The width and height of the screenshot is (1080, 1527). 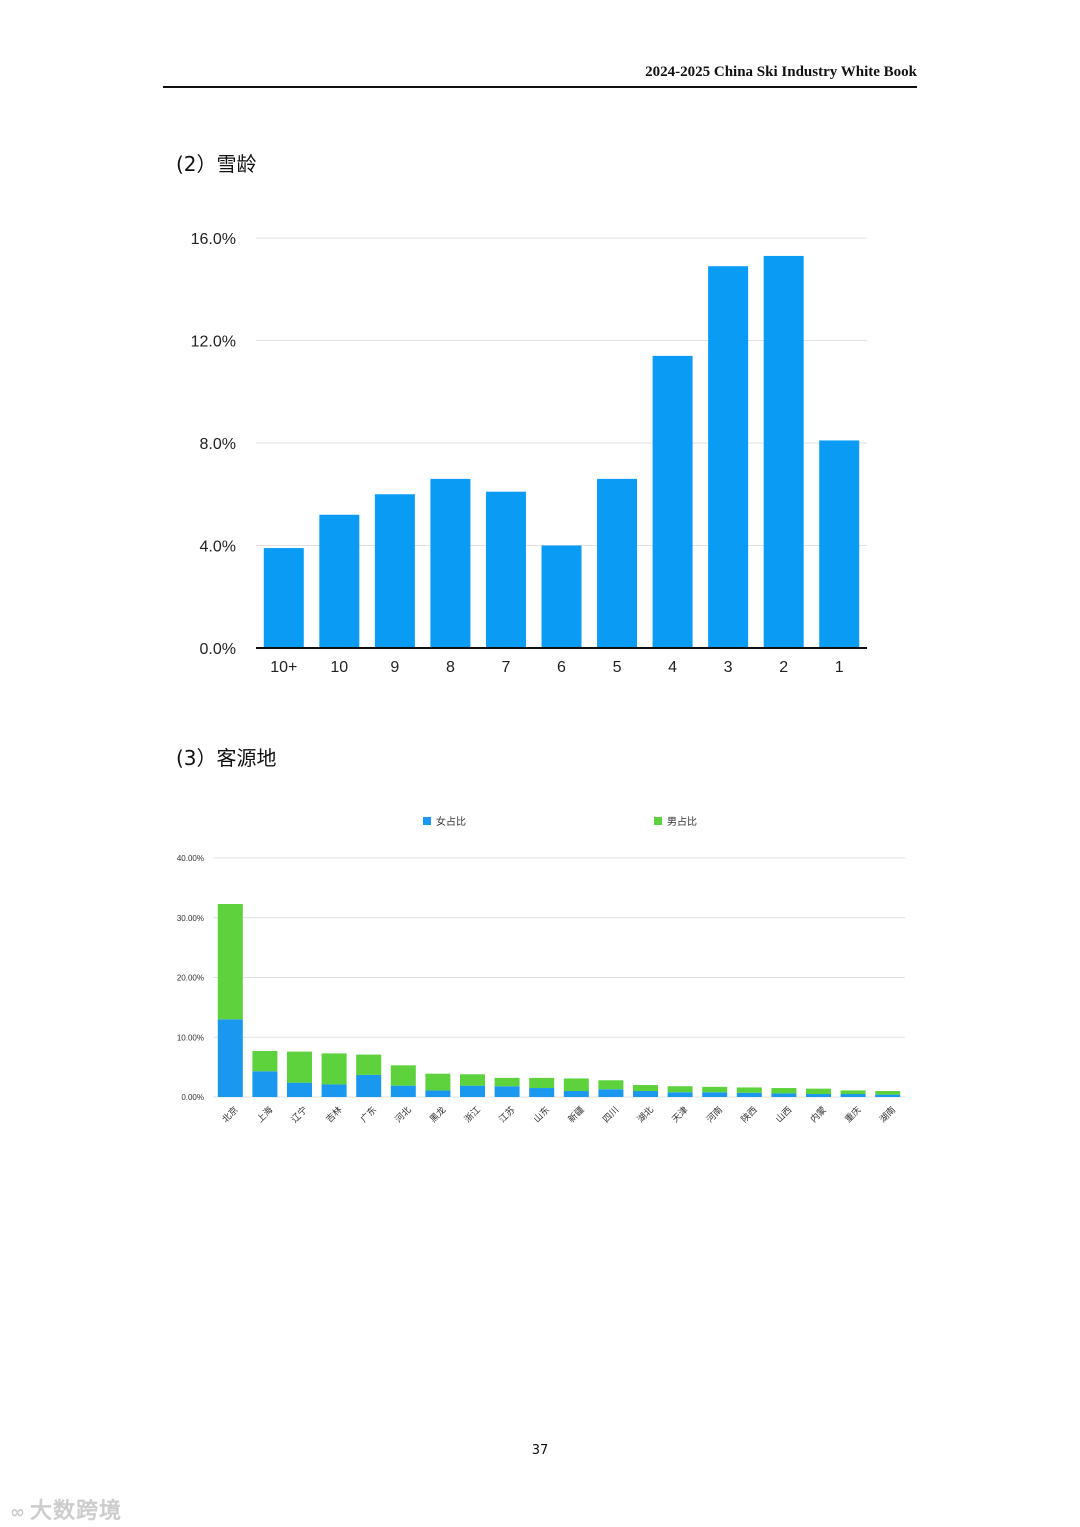 I want to click on x-tick-label: 陕西, so click(x=748, y=1114).